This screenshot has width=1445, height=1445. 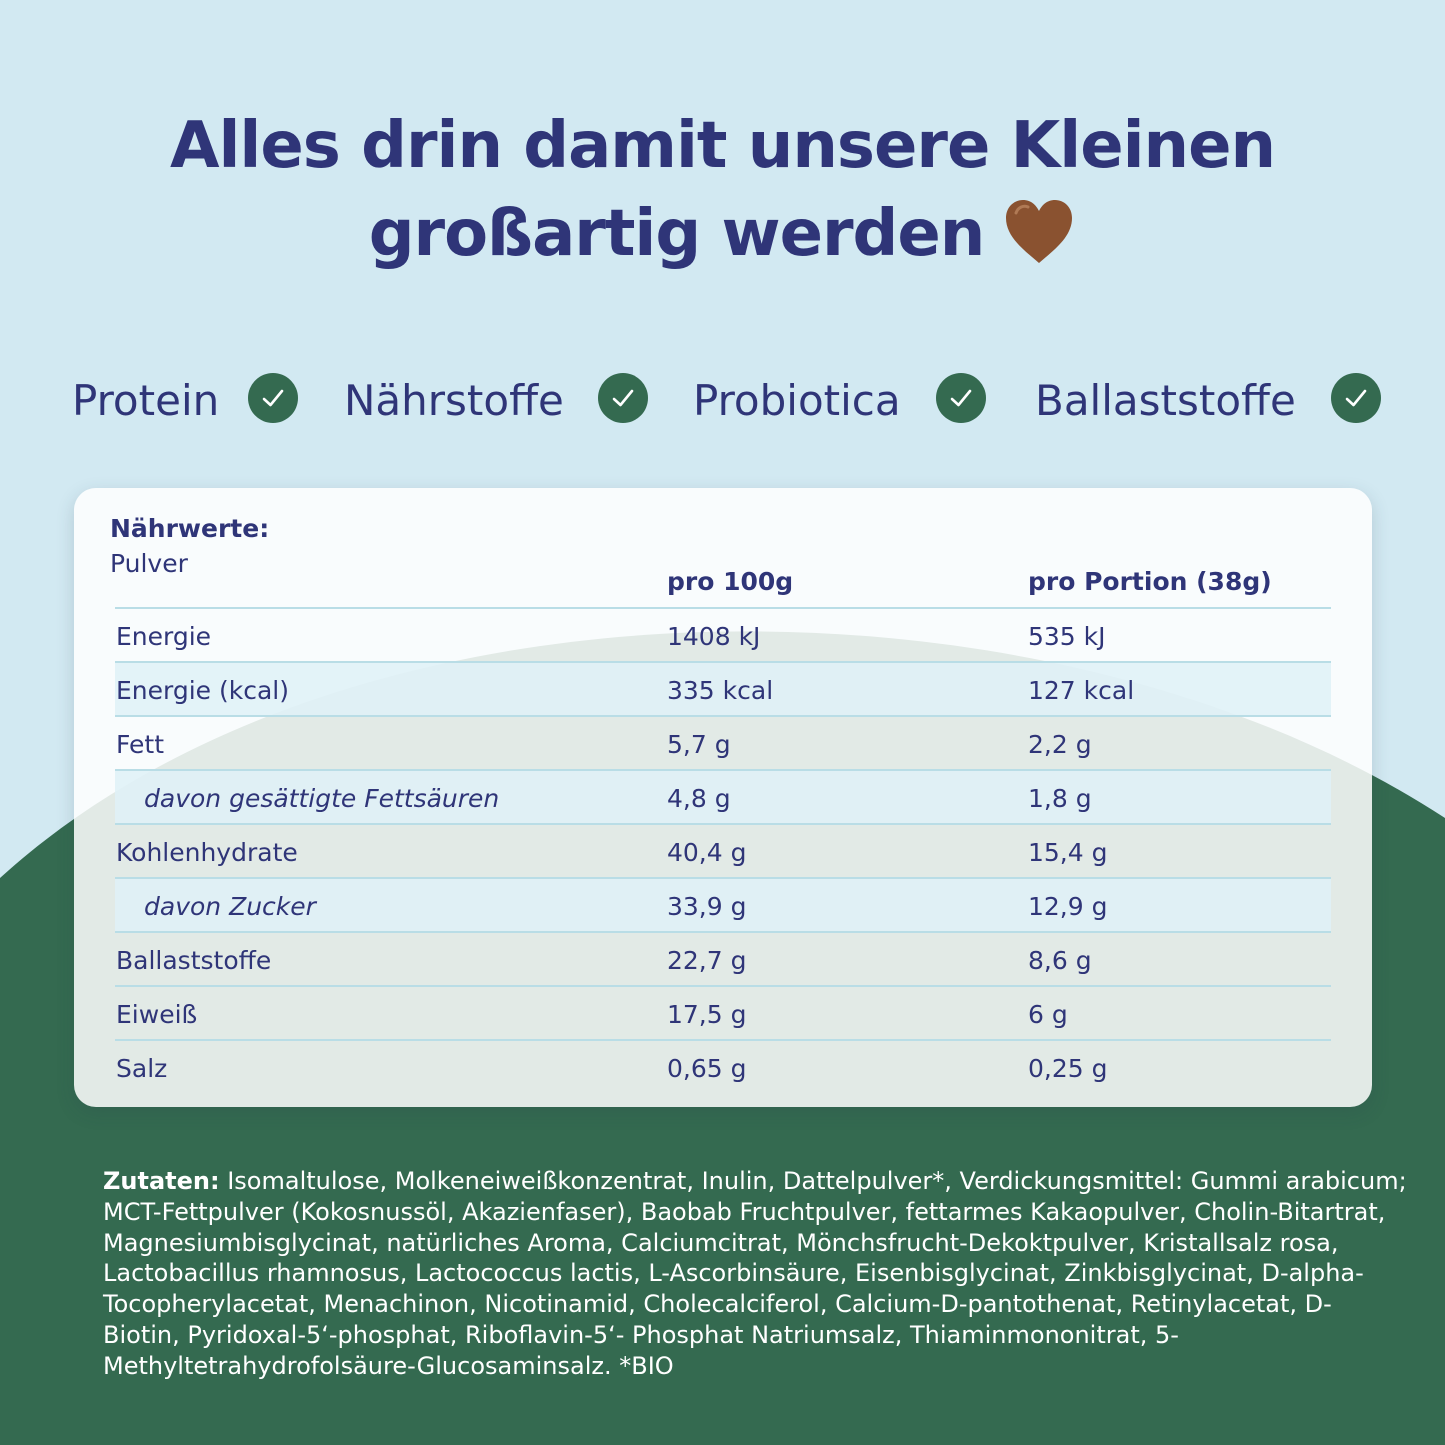 What do you see at coordinates (722, 146) in the screenshot?
I see `headline-line-1: Alles drin damit unsere Kleinen` at bounding box center [722, 146].